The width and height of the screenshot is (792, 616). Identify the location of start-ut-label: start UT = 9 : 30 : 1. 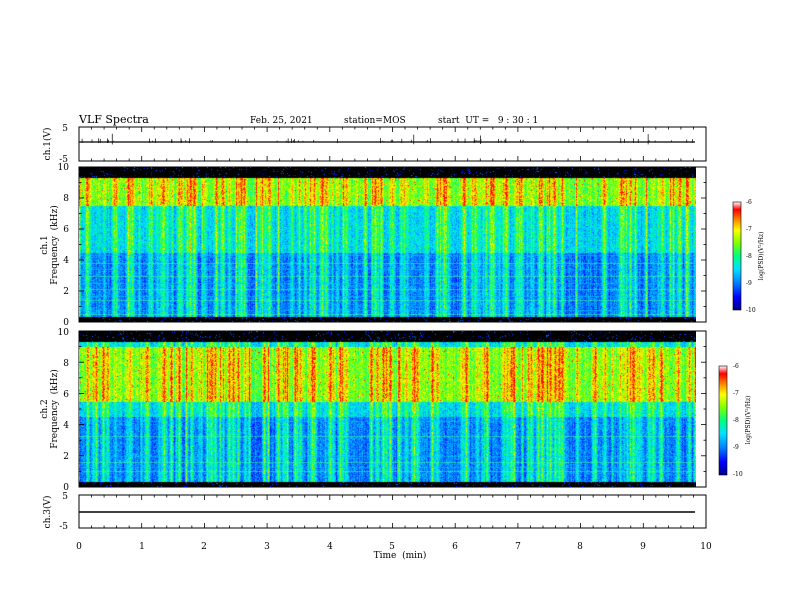
(488, 121).